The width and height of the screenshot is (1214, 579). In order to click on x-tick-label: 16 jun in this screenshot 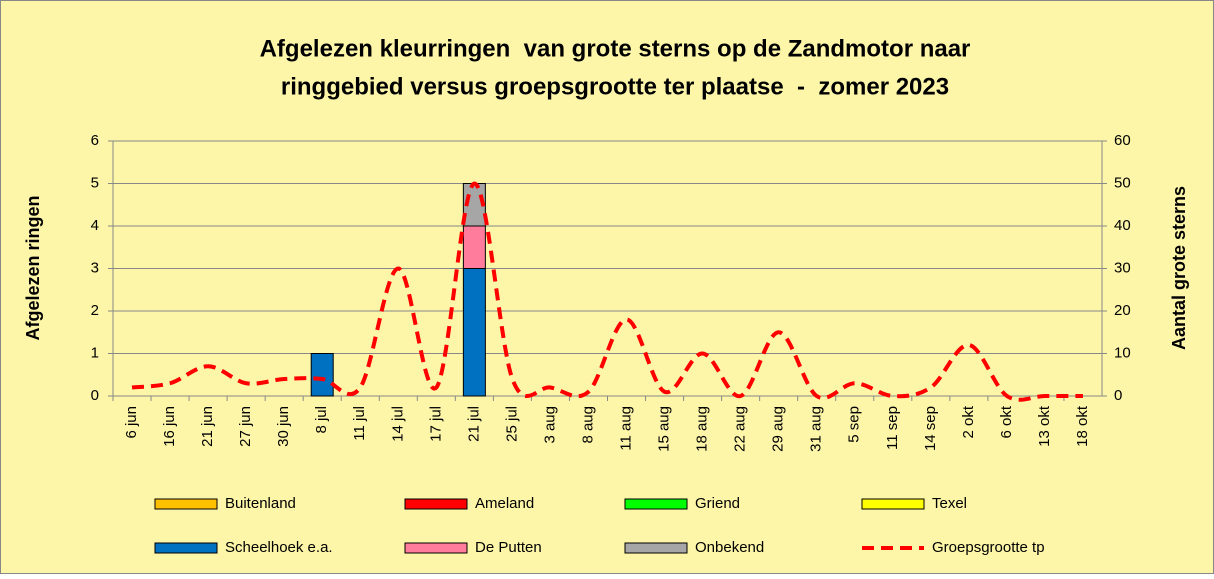, I will do `click(169, 426)`.